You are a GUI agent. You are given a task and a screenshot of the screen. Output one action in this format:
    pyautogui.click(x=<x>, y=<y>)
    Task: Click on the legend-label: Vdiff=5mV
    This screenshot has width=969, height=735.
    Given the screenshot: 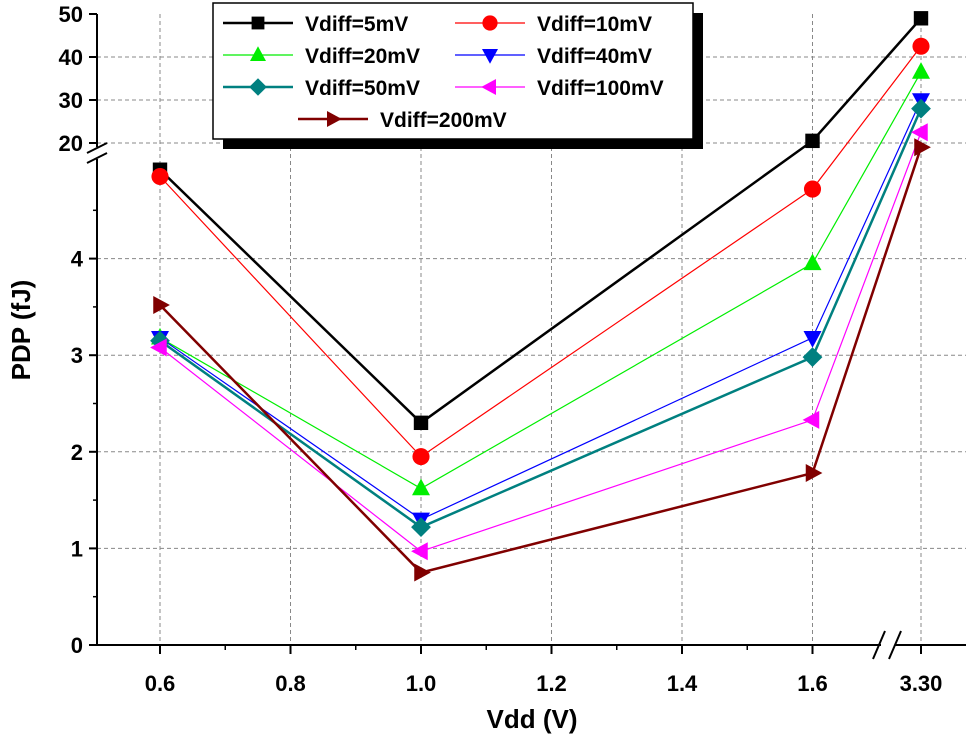 What is the action you would take?
    pyautogui.click(x=356, y=24)
    